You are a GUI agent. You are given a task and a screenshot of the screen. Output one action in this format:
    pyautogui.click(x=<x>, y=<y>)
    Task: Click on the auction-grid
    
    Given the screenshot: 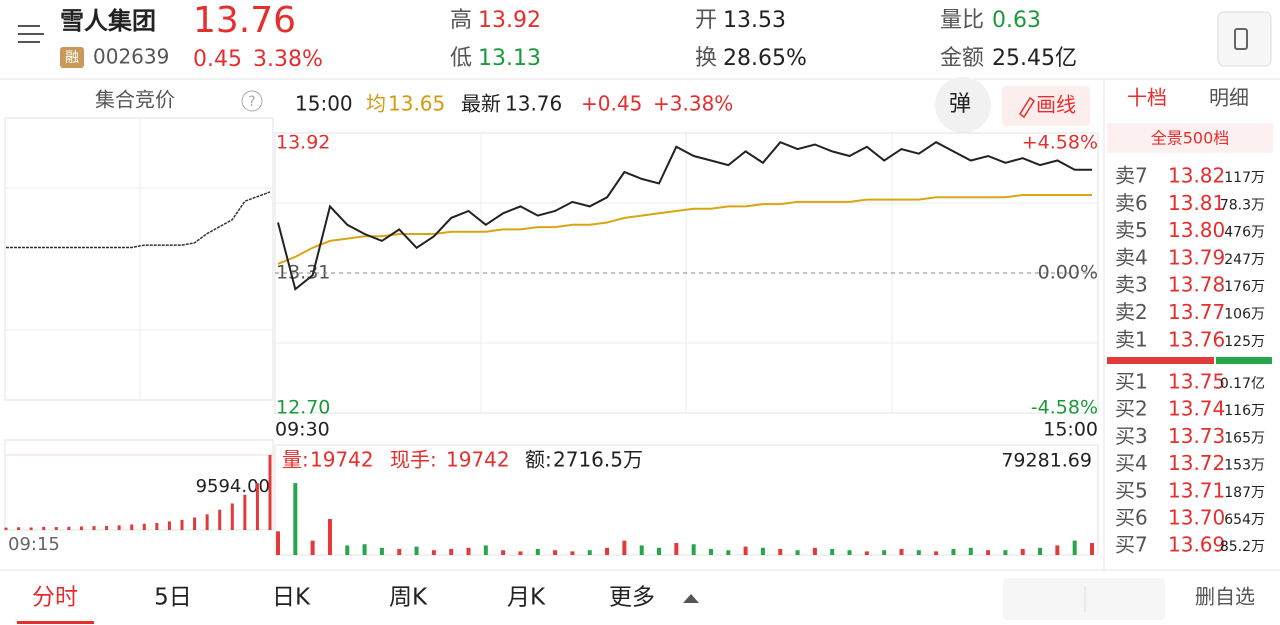 What is the action you would take?
    pyautogui.click(x=139, y=259)
    